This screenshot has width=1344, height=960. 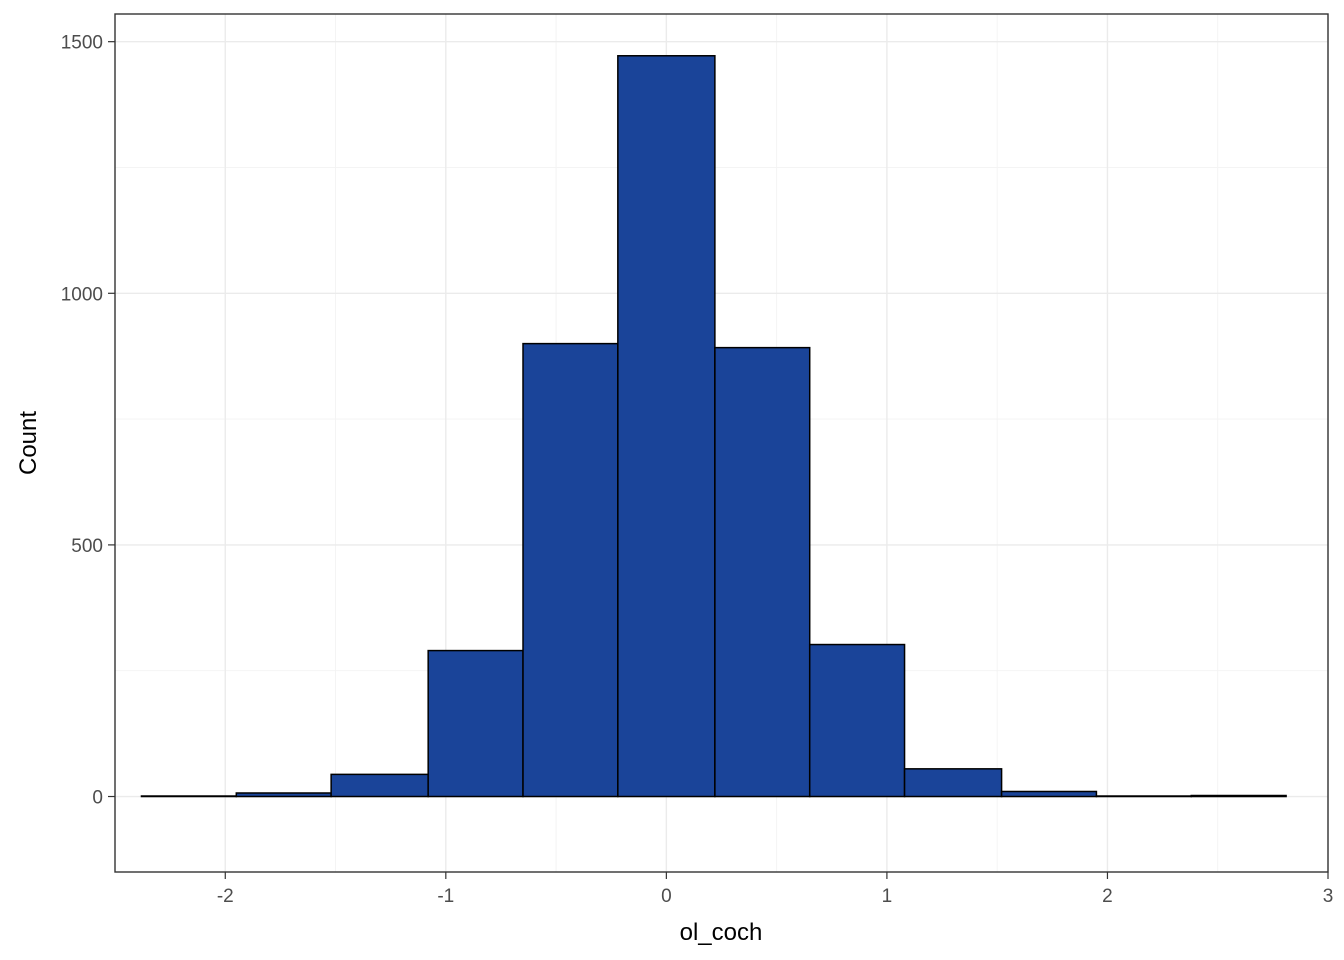 I want to click on y-tick-label: 1500, so click(x=82, y=43).